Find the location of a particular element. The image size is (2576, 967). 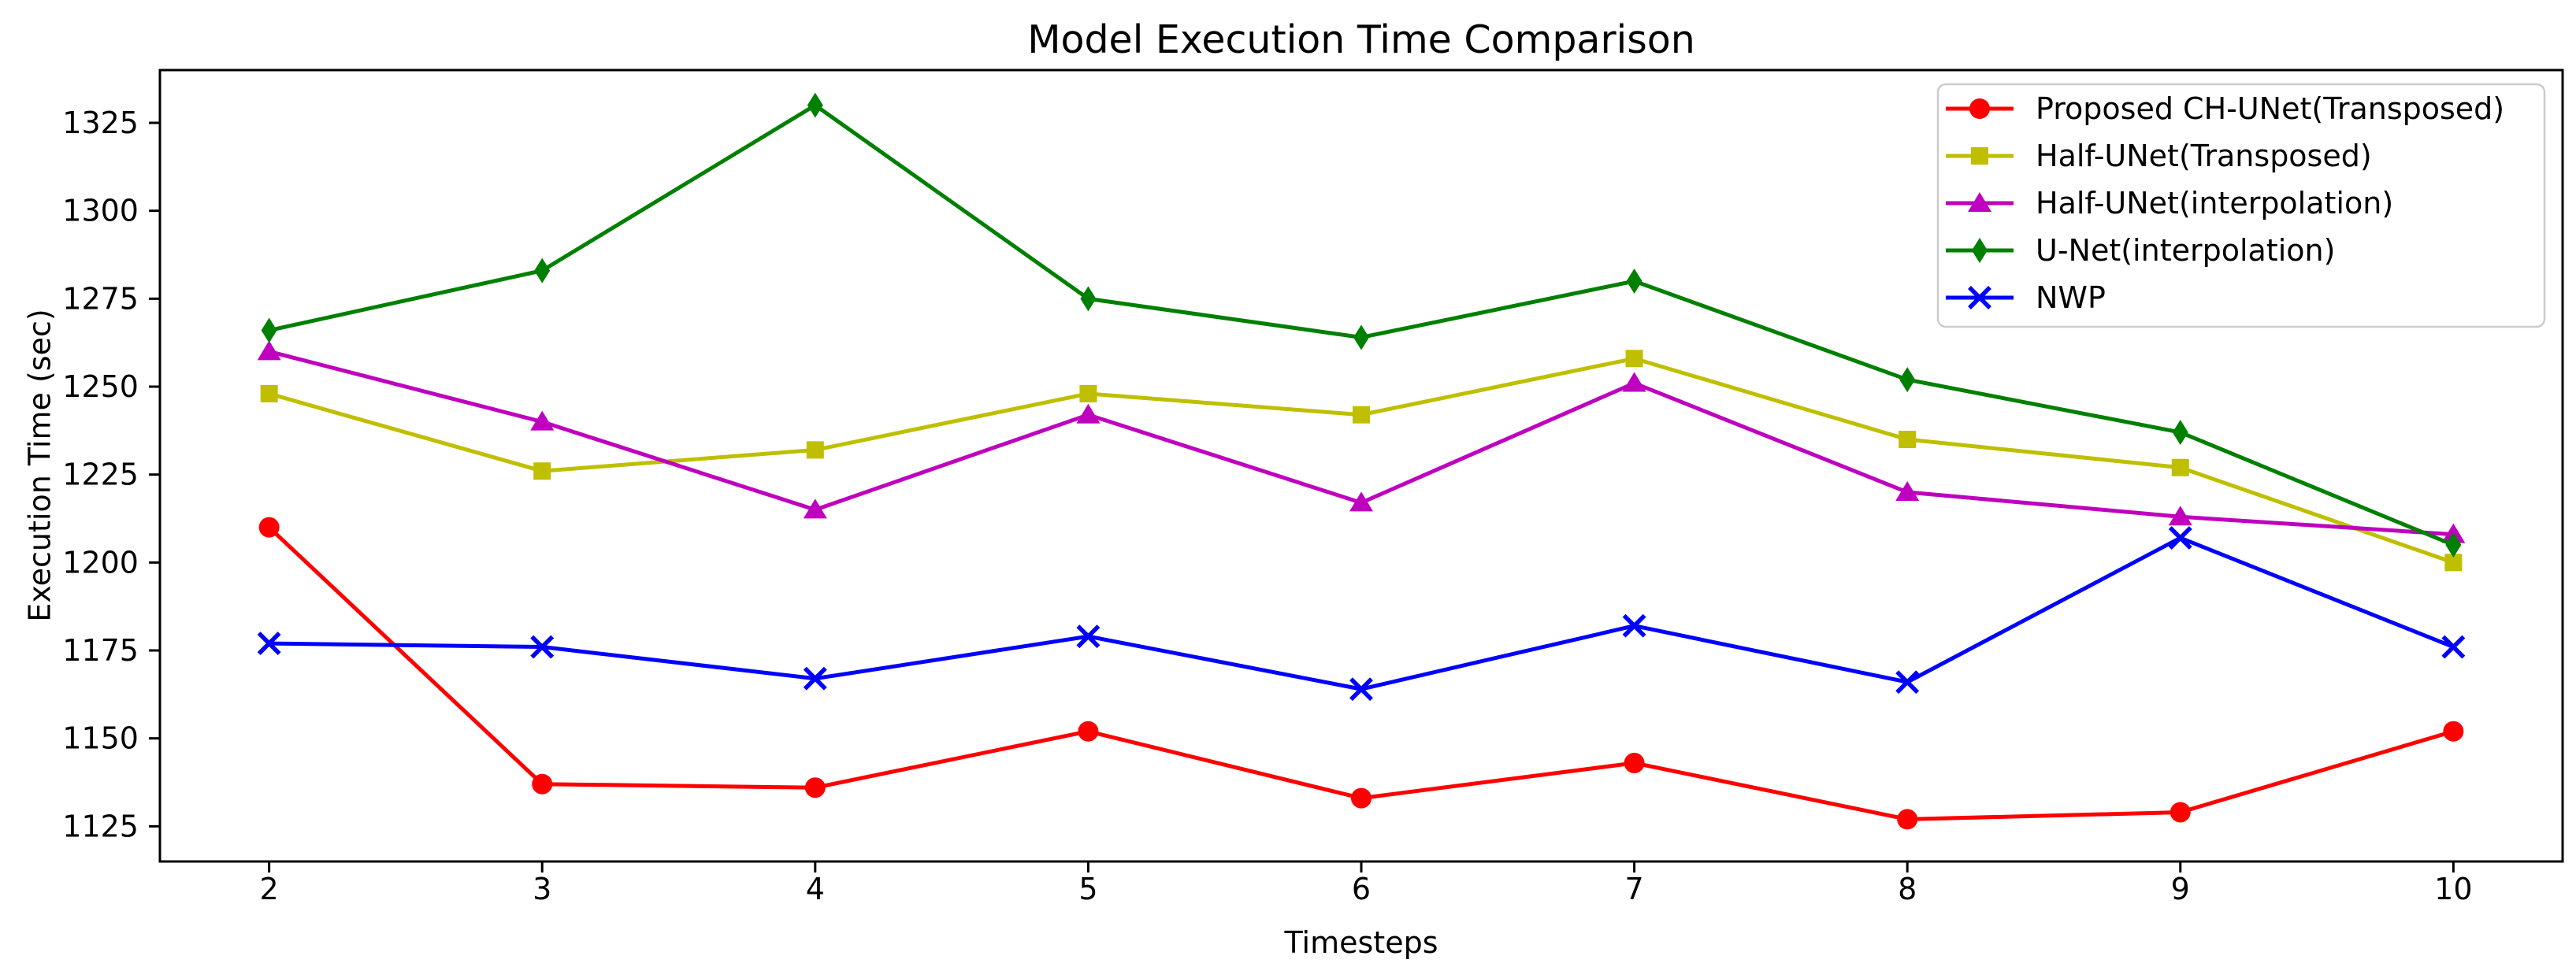

legend-item-nwp: NWP is located at coordinates (2026, 297).